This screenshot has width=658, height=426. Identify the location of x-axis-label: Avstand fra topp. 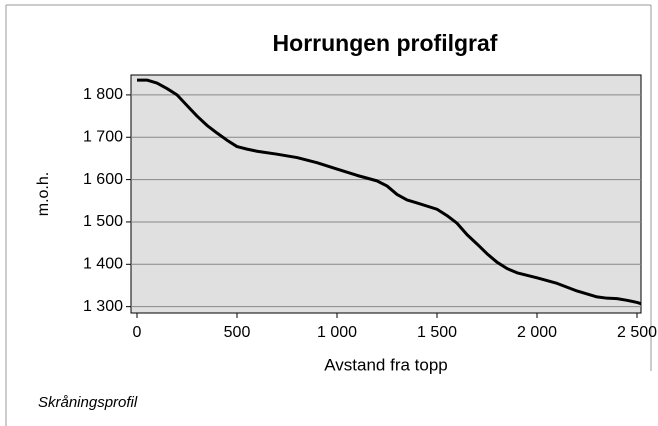
(386, 364).